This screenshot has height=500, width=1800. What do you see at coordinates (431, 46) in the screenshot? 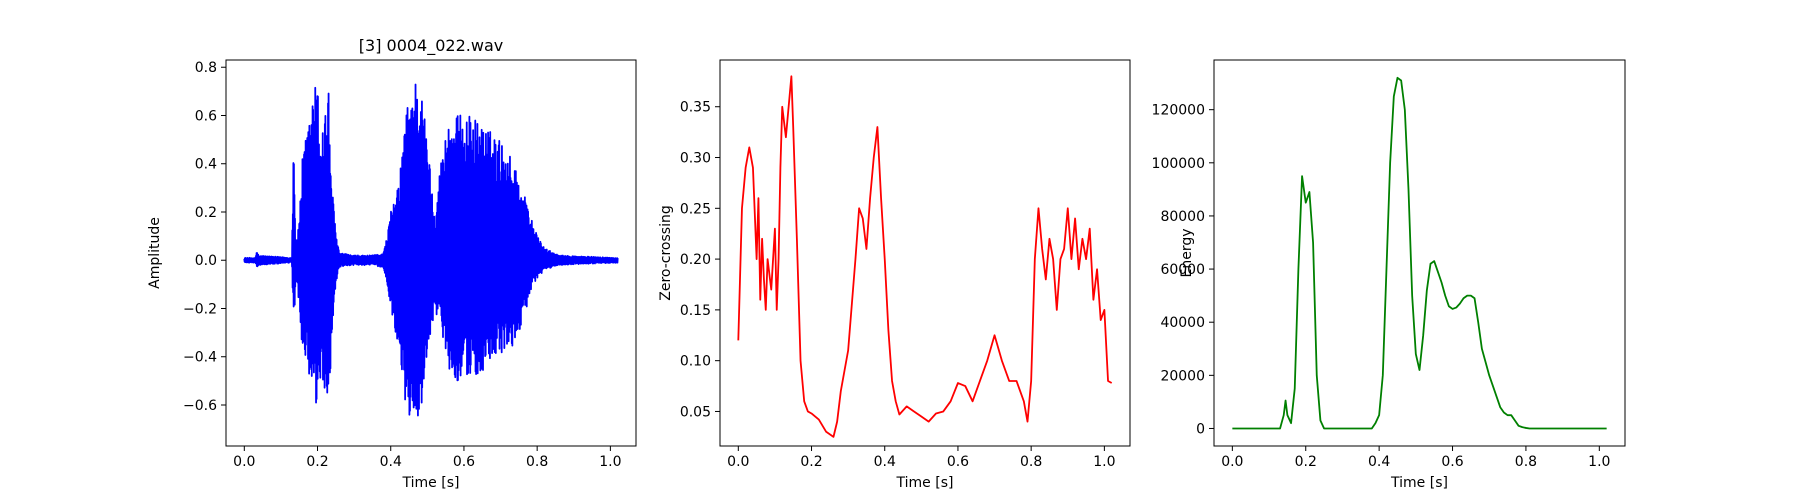
I see `plot-title: [3] 0004_022.wav` at bounding box center [431, 46].